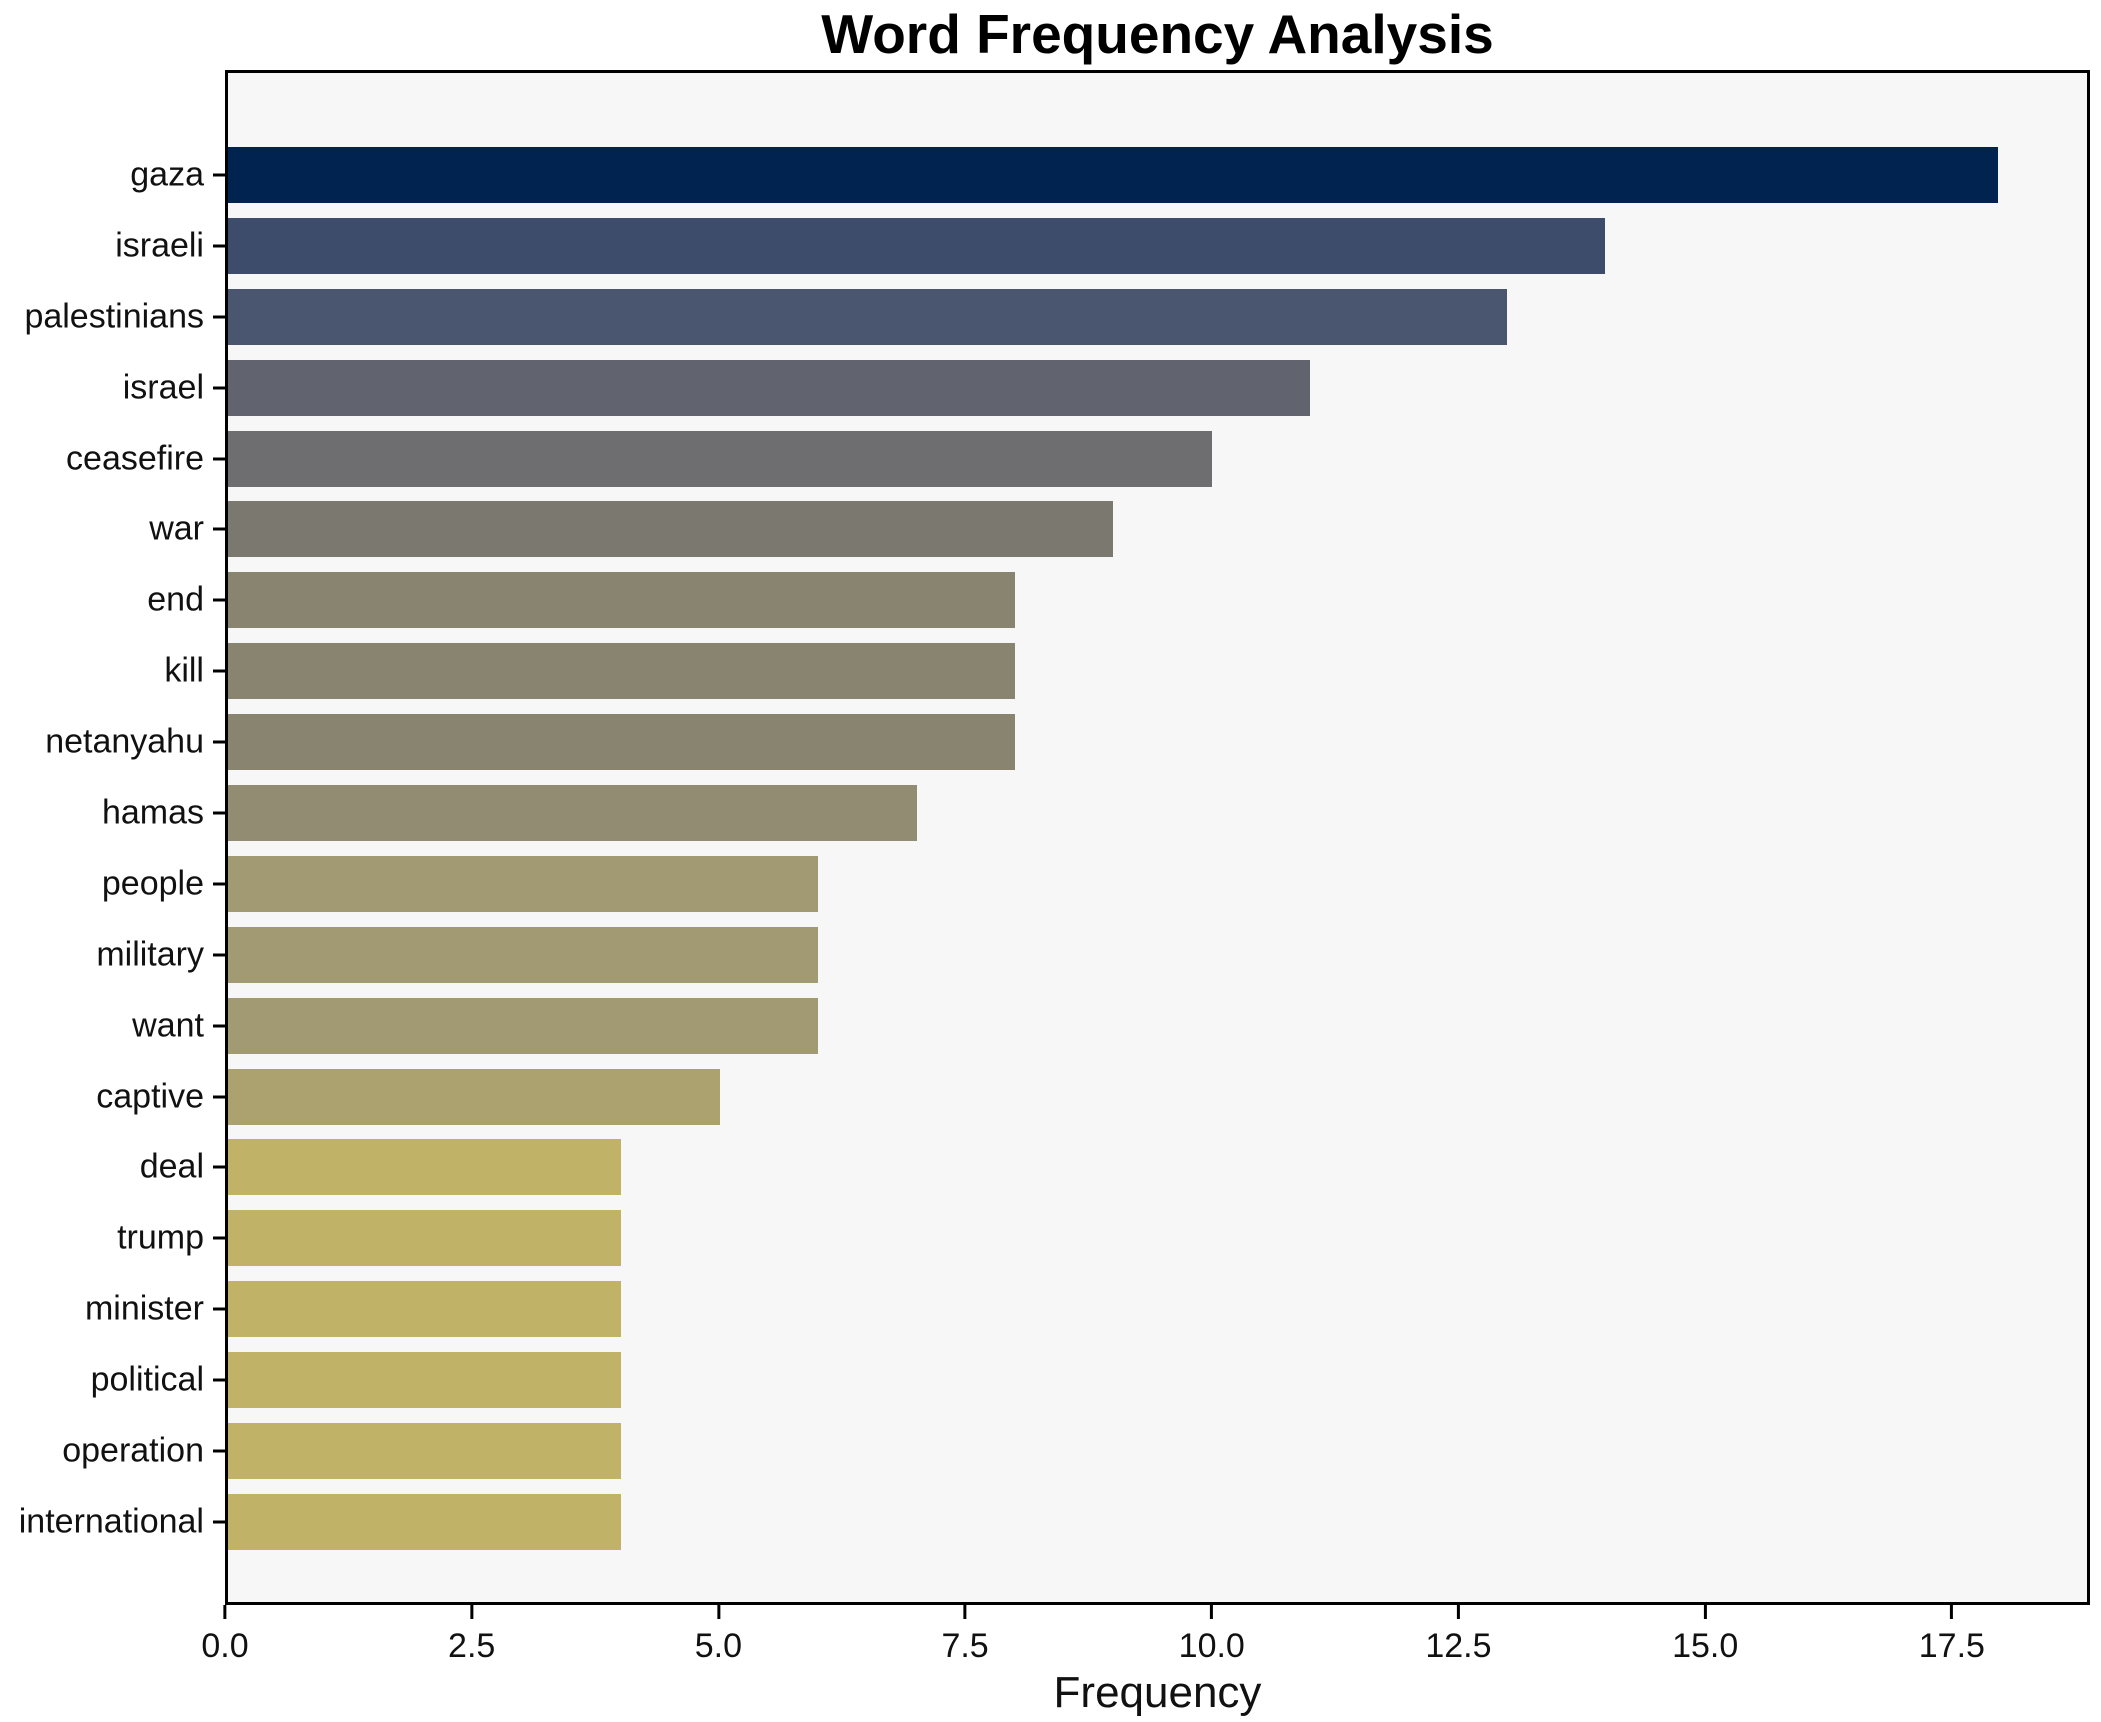 Image resolution: width=2101 pixels, height=1722 pixels. I want to click on bar-row: end, so click(1117, 600).